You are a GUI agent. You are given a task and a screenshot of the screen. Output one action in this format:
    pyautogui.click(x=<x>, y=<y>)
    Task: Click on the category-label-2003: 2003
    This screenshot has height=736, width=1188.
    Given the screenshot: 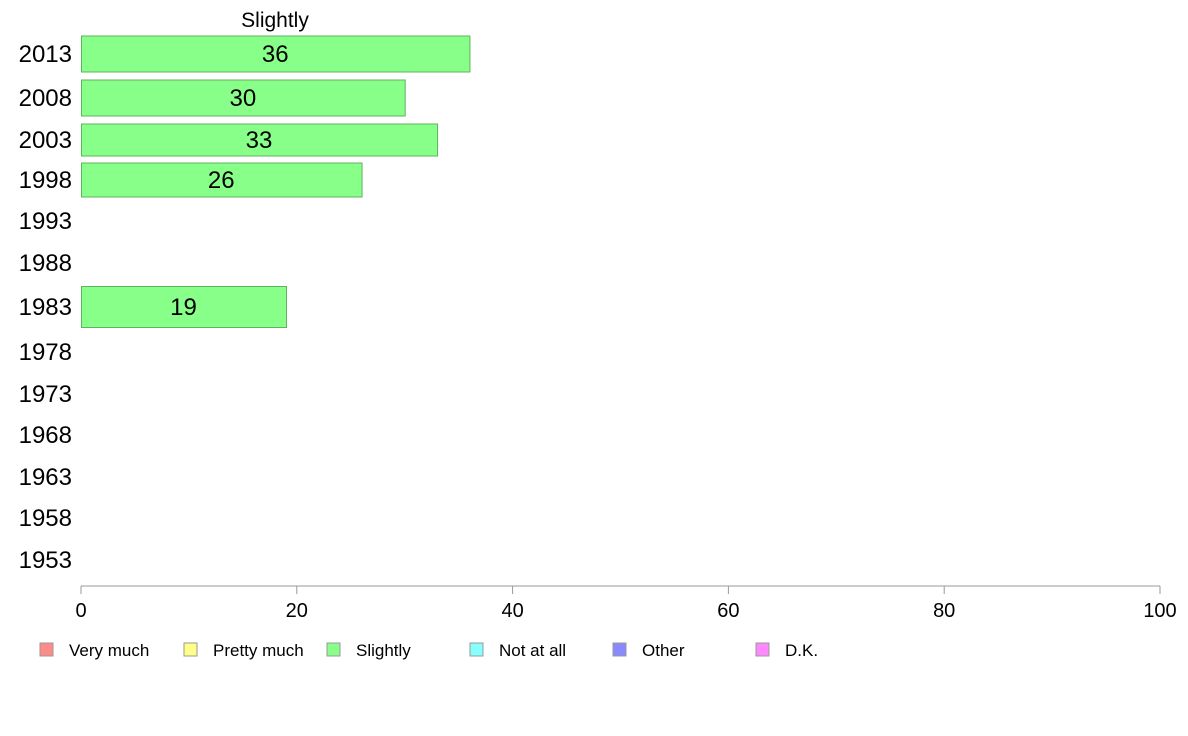 What is the action you would take?
    pyautogui.click(x=45, y=140)
    